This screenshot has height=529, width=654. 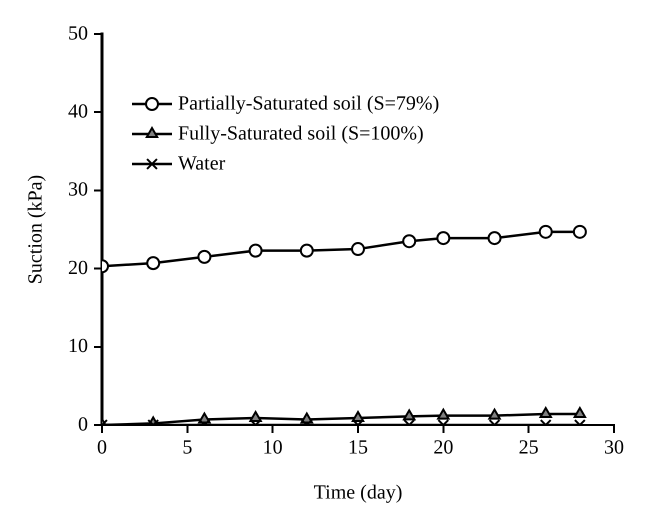 I want to click on x-tick-label: 20, so click(x=443, y=447).